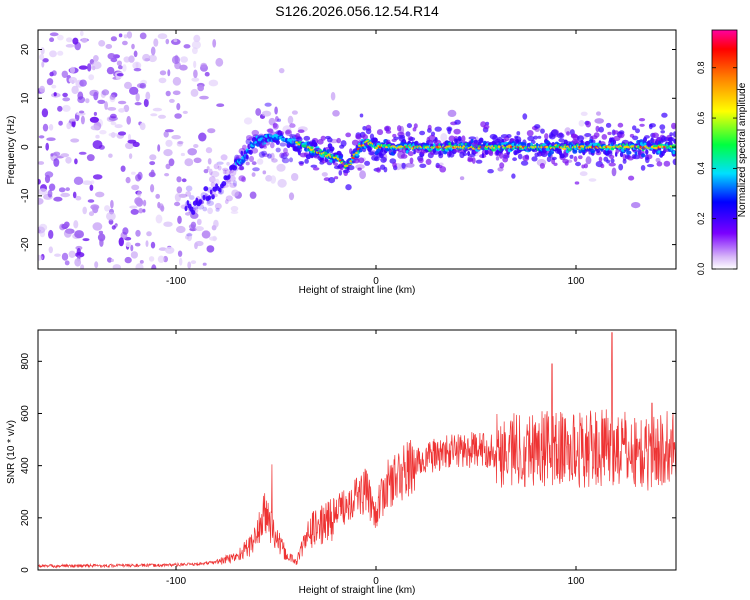 This screenshot has height=600, width=750. I want to click on figure-title: S126.2026.056.12.54.R14, so click(357, 11).